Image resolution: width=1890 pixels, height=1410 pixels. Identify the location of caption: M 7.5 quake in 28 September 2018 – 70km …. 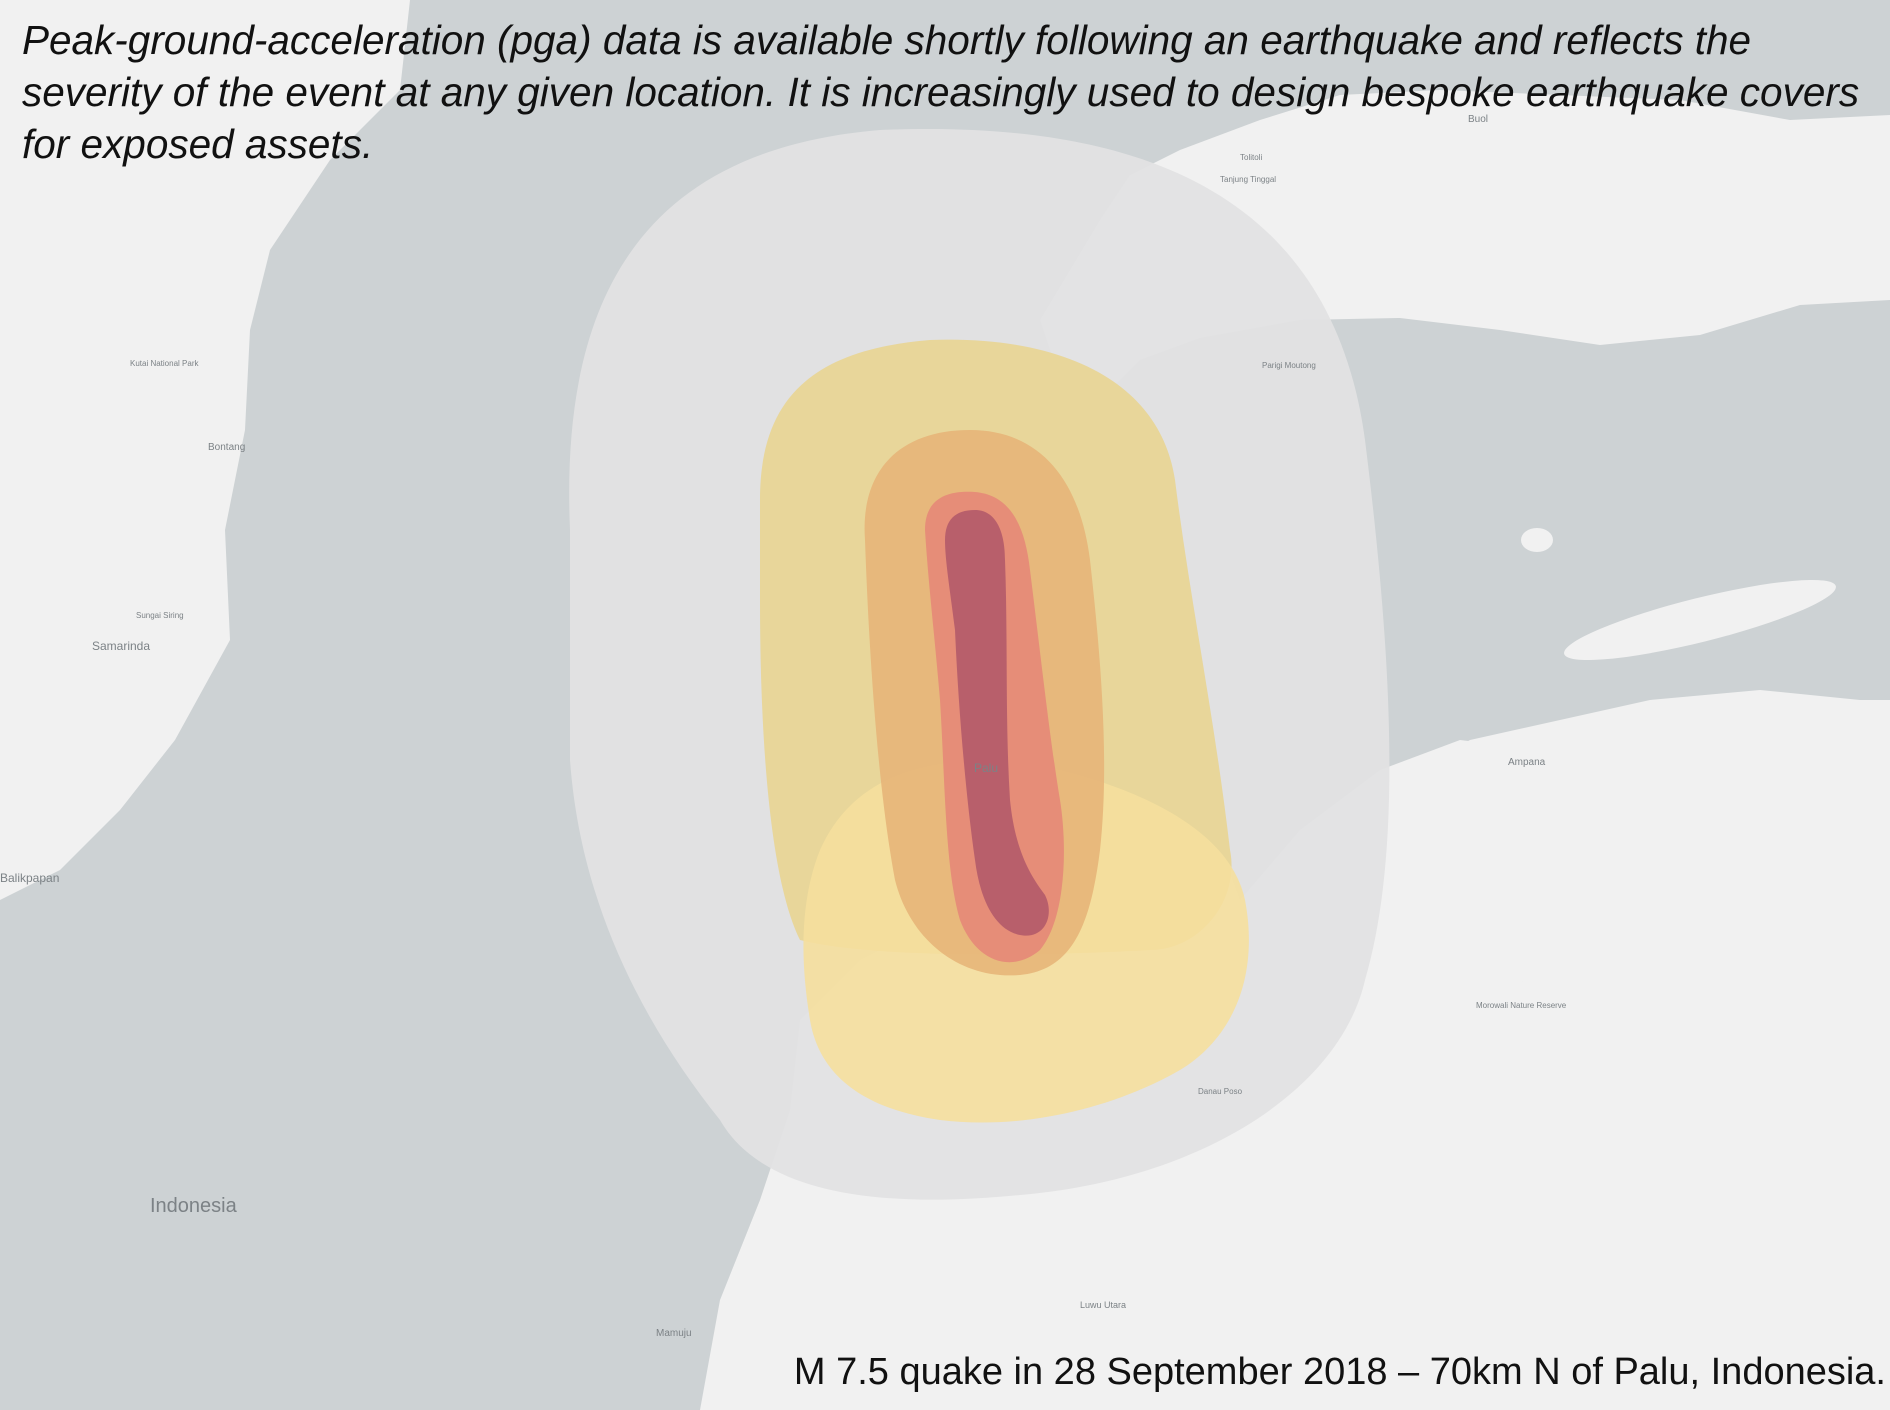
(1339, 1372).